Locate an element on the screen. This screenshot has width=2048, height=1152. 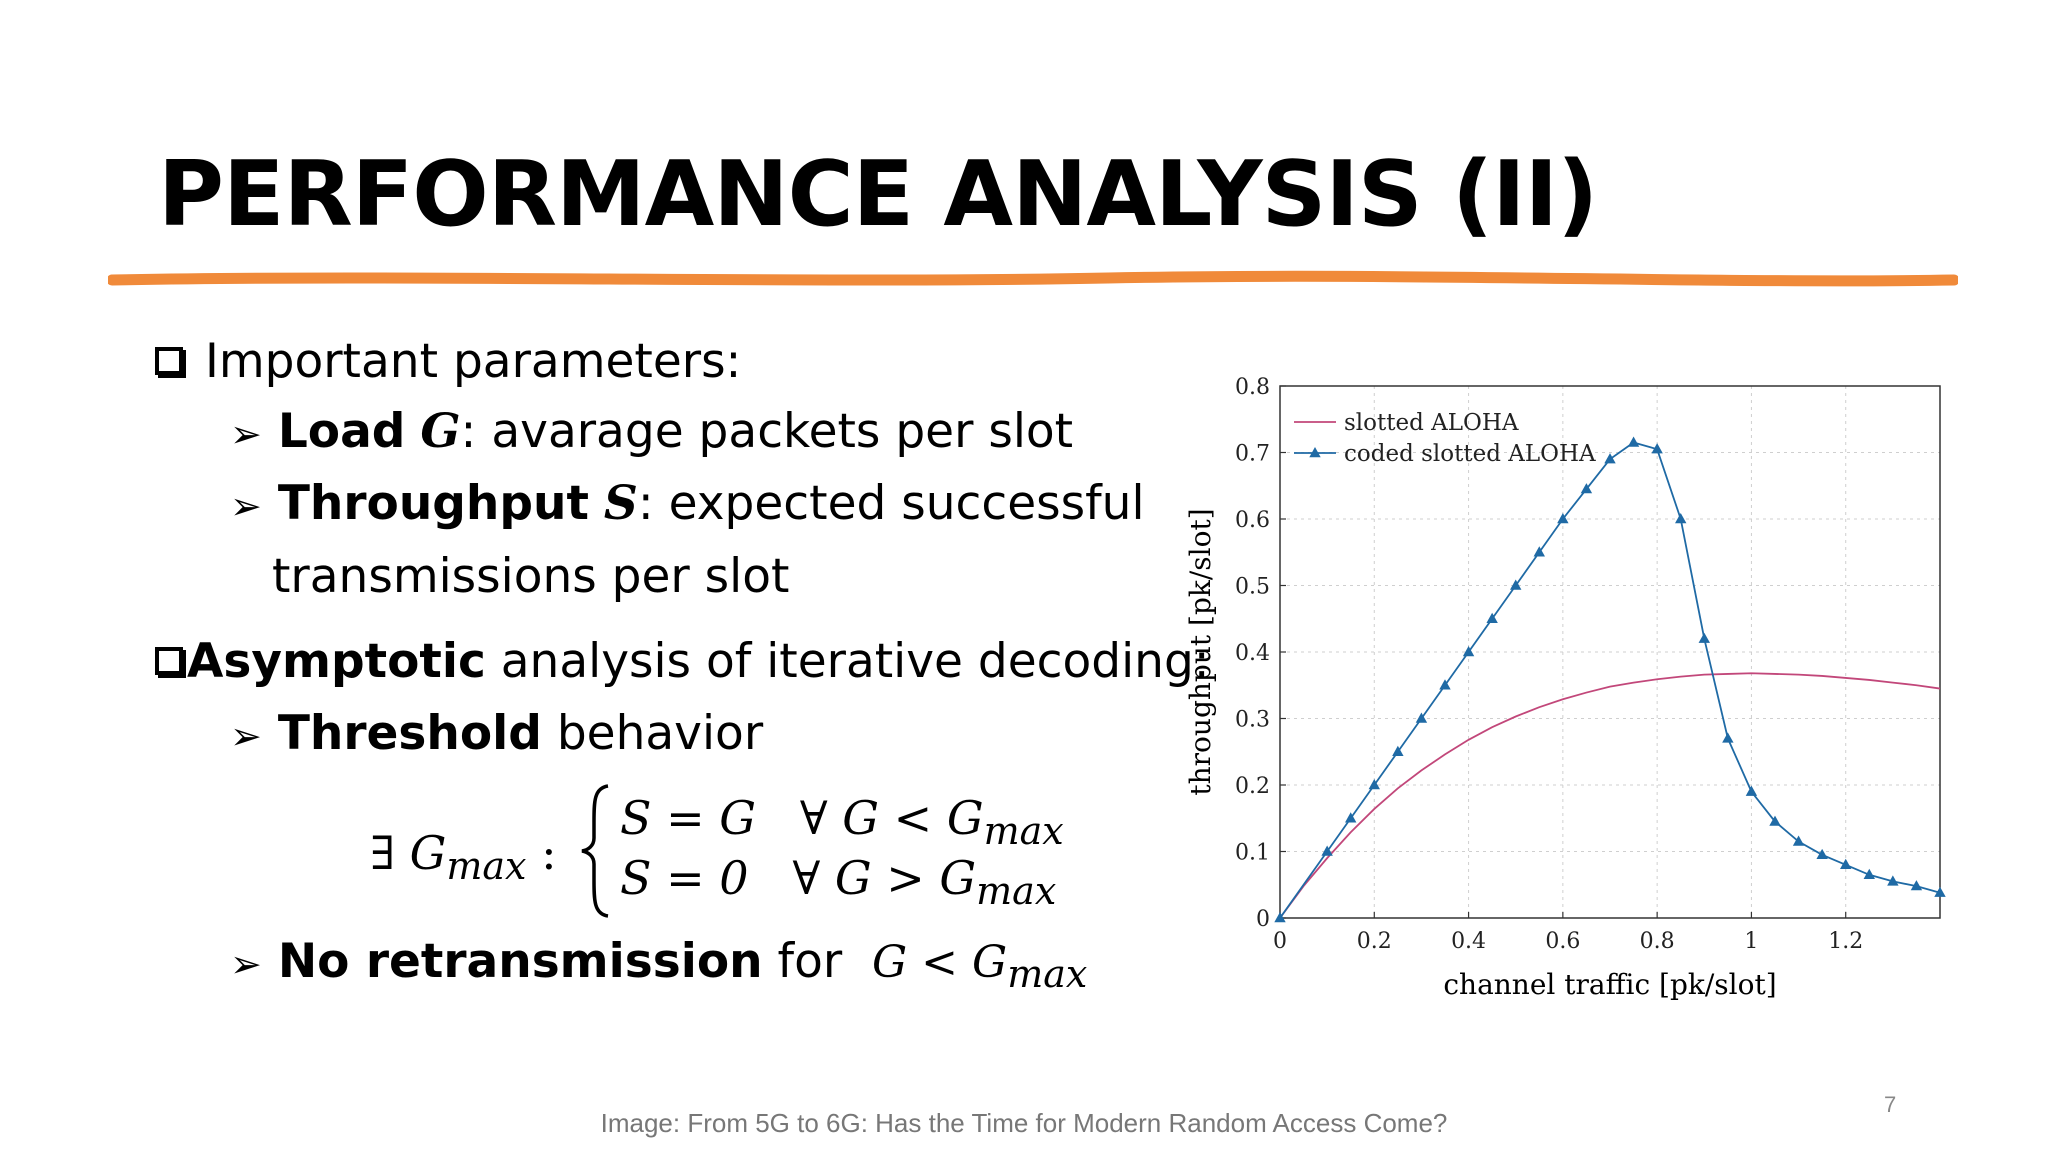
legend-label: coded slotted ALOHA is located at coordinates (1470, 454).